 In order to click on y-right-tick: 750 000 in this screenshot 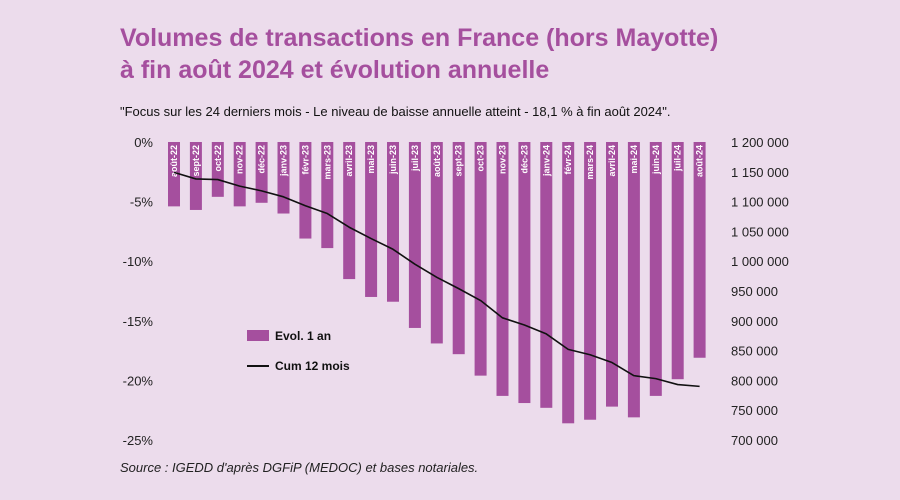, I will do `click(754, 410)`.